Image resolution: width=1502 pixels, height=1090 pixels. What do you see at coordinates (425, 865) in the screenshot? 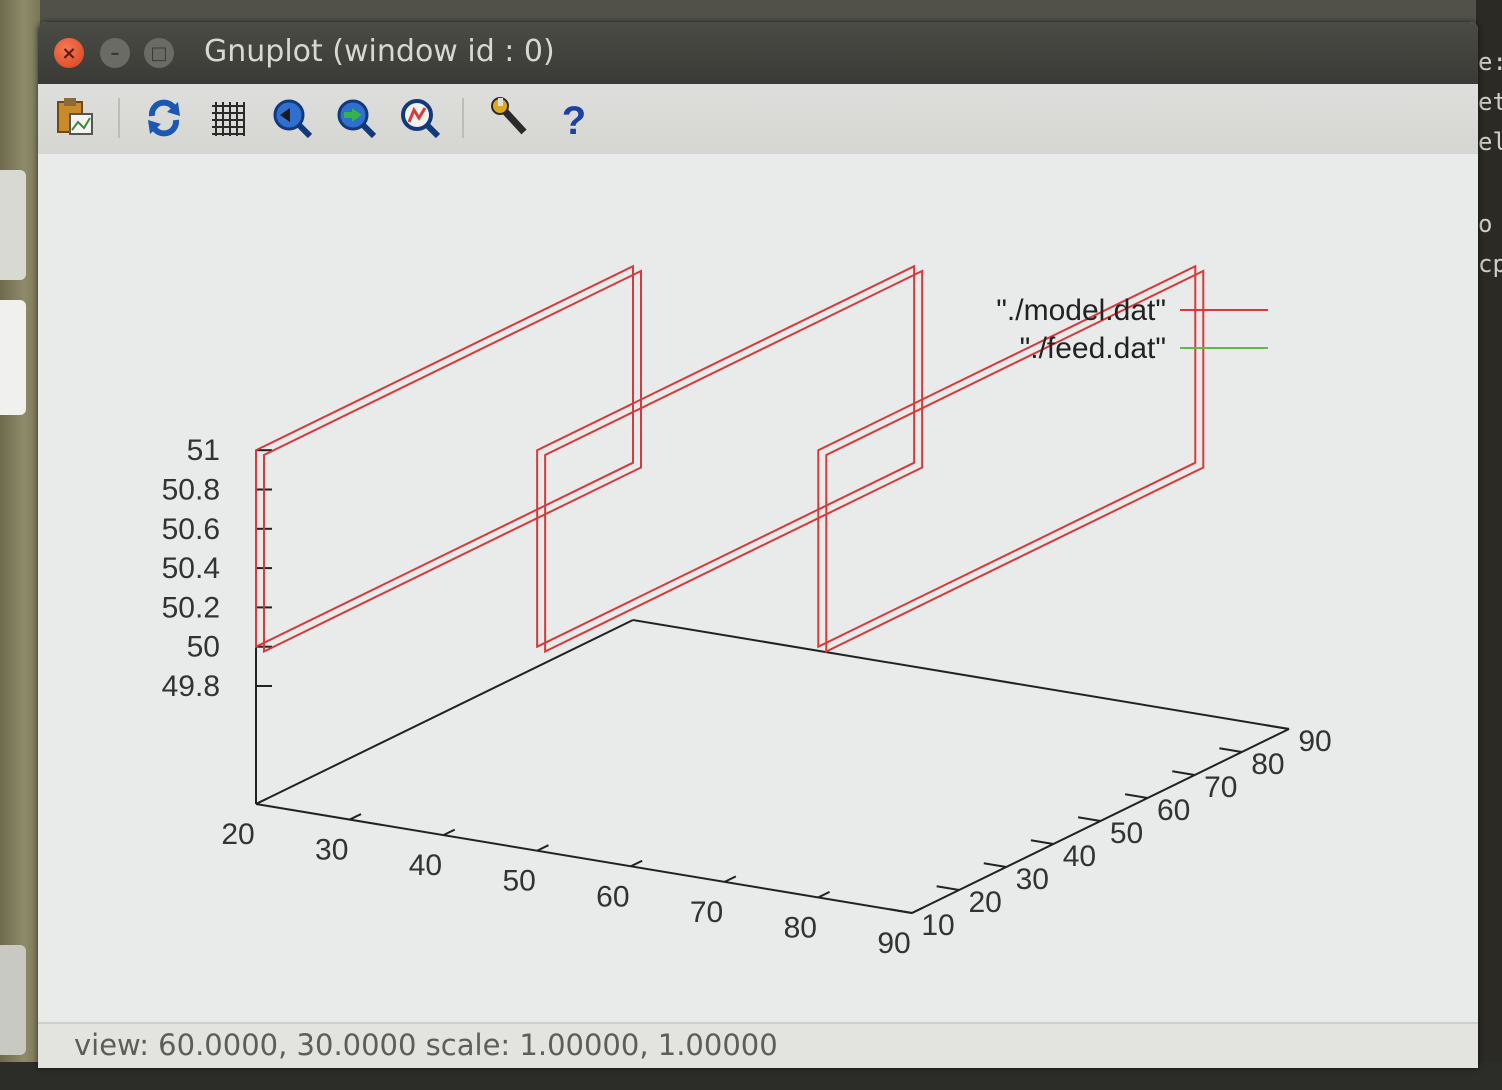
I see `x-tick-label: 40` at bounding box center [425, 865].